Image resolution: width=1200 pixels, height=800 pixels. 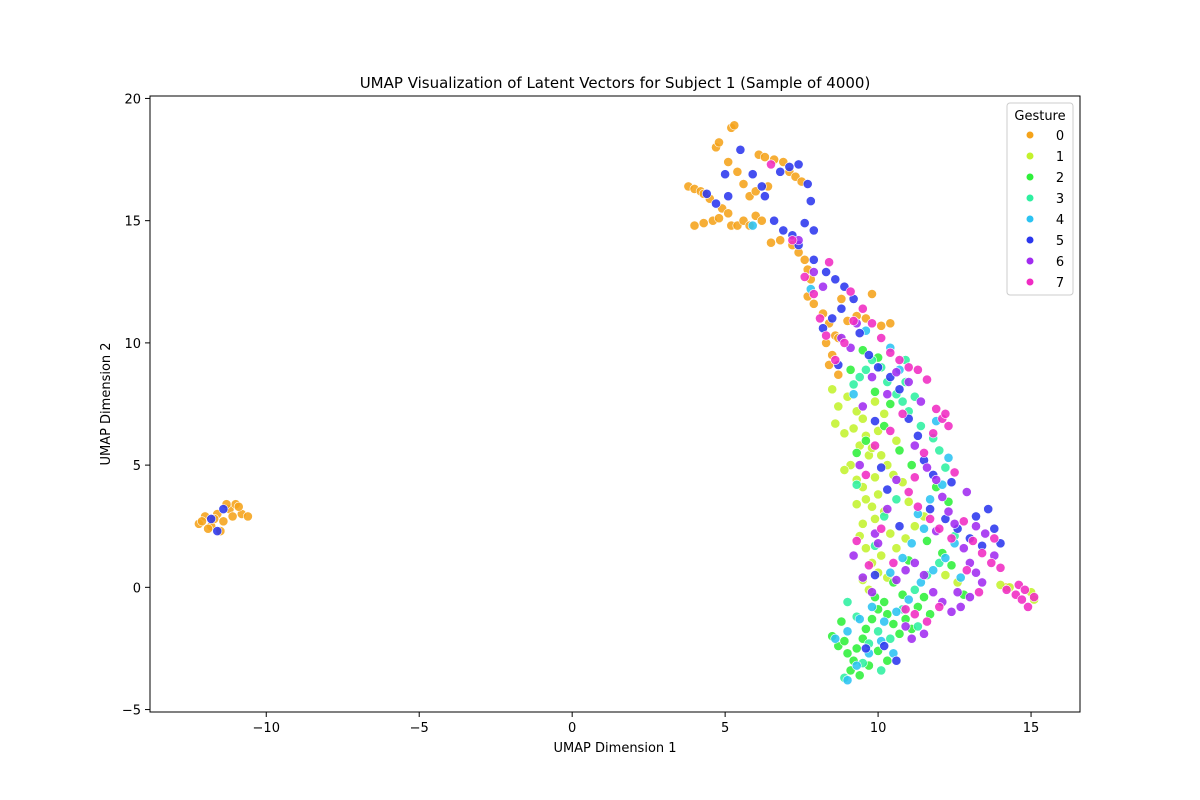 What do you see at coordinates (646, 724) in the screenshot?
I see `x-axis-ticks: −10 −5 0 5 10 15` at bounding box center [646, 724].